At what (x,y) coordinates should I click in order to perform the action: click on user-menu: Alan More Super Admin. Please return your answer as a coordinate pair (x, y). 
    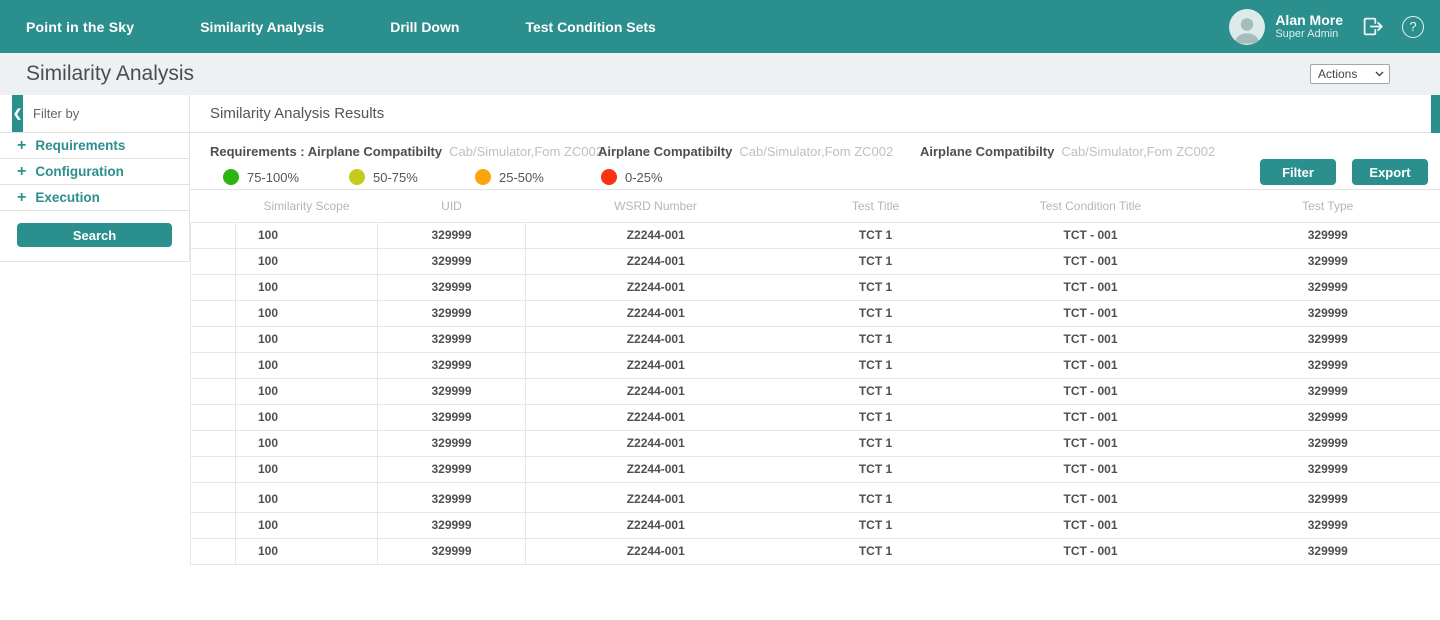
    Looking at the image, I should click on (1286, 26).